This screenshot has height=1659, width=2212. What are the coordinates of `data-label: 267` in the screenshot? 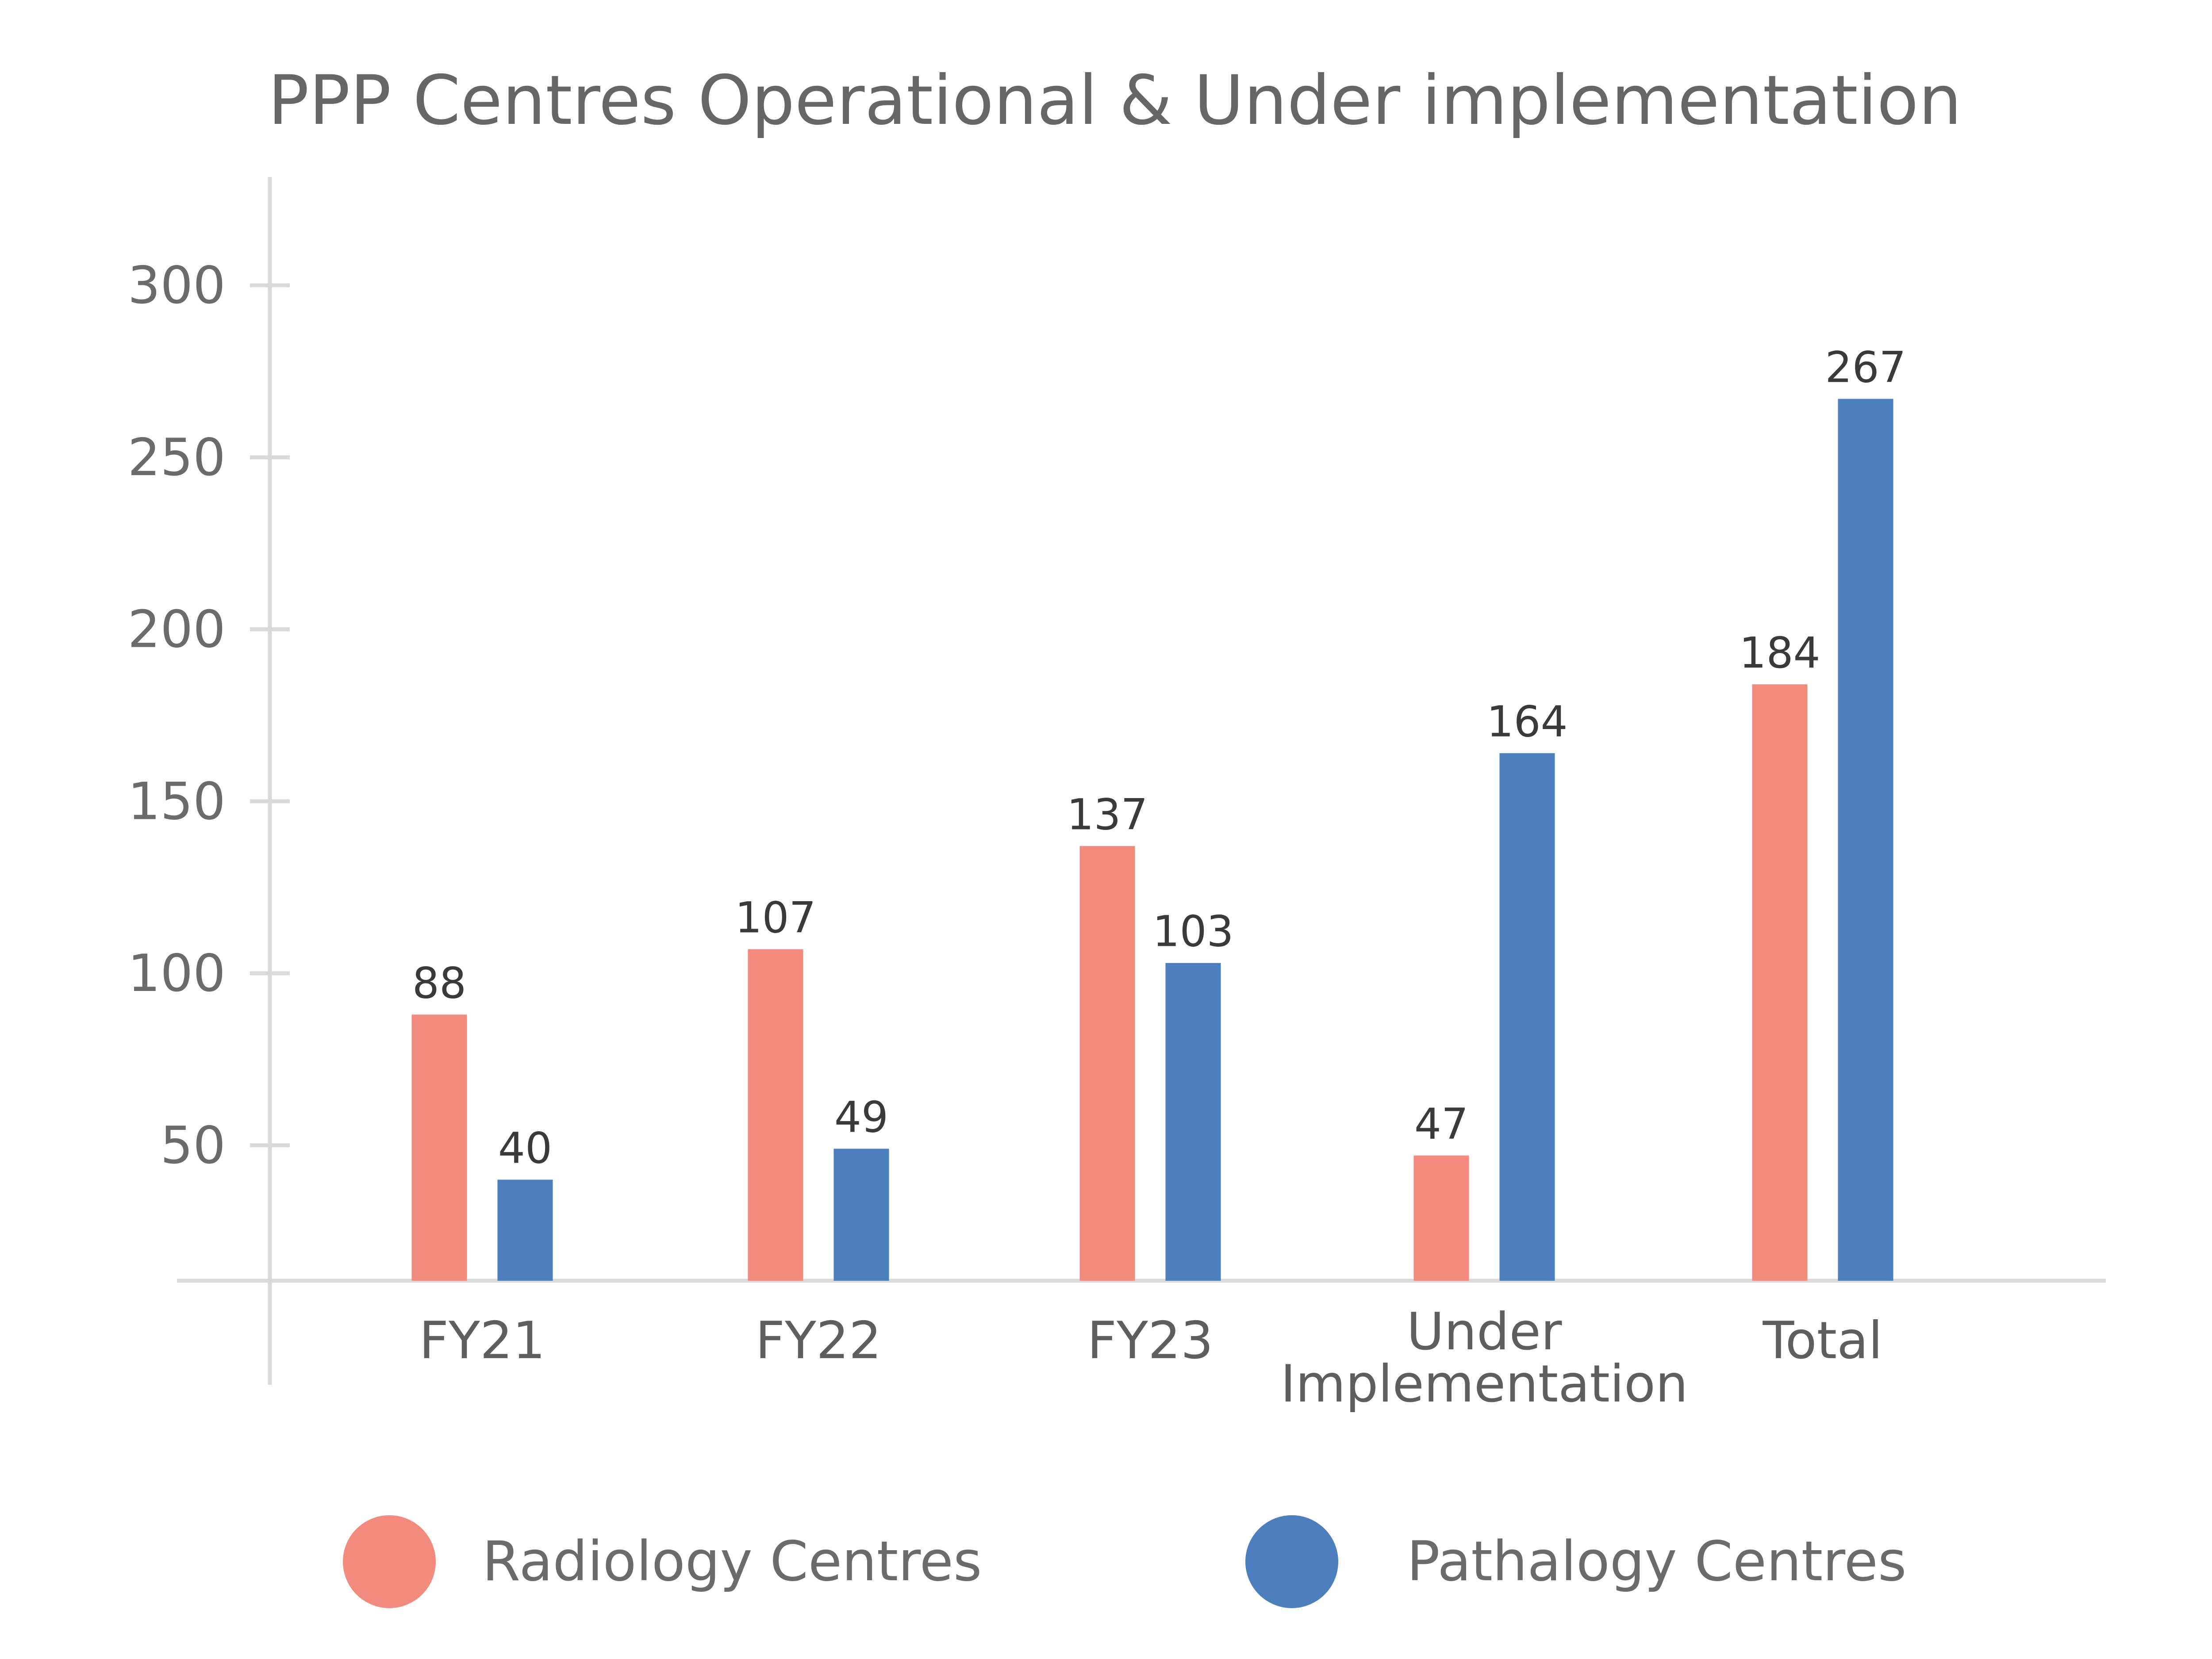 It's located at (1866, 368).